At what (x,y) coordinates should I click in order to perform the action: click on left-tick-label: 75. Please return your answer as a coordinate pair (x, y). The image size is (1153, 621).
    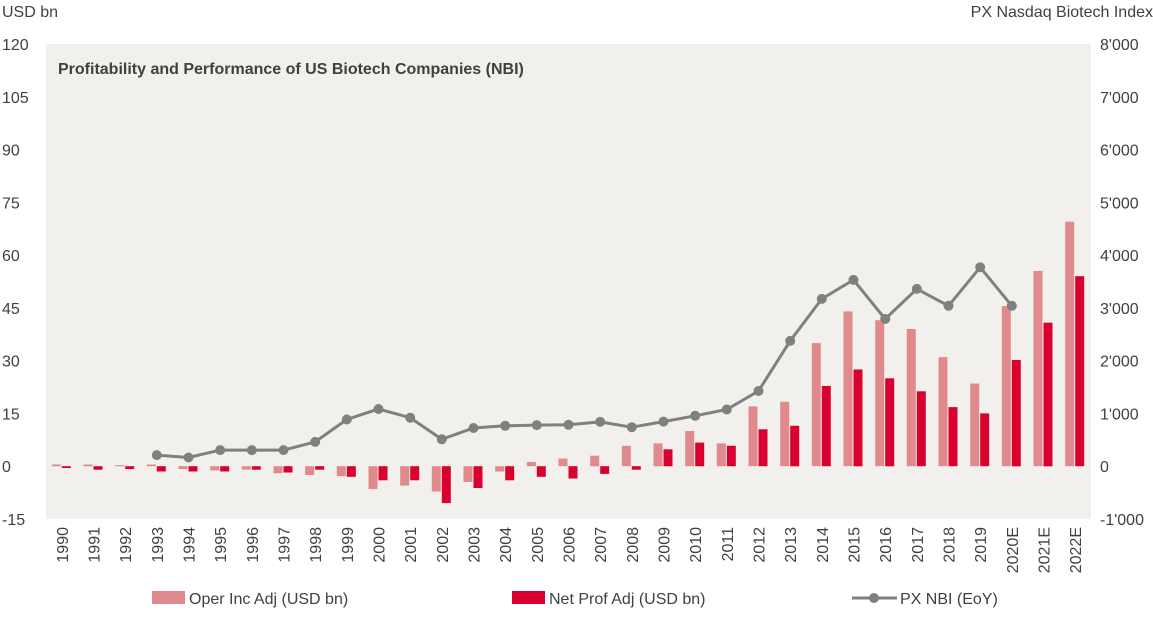
    Looking at the image, I should click on (11, 203).